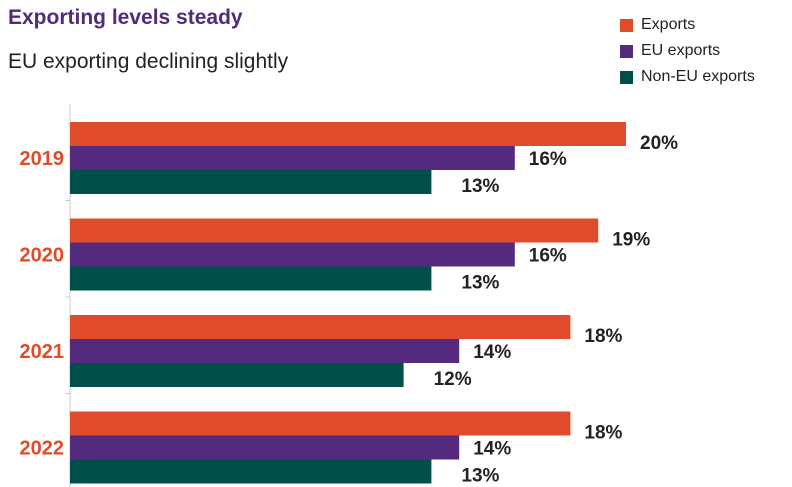 The image size is (792, 487). I want to click on legend-label-eu-exports: EU exports, so click(681, 50).